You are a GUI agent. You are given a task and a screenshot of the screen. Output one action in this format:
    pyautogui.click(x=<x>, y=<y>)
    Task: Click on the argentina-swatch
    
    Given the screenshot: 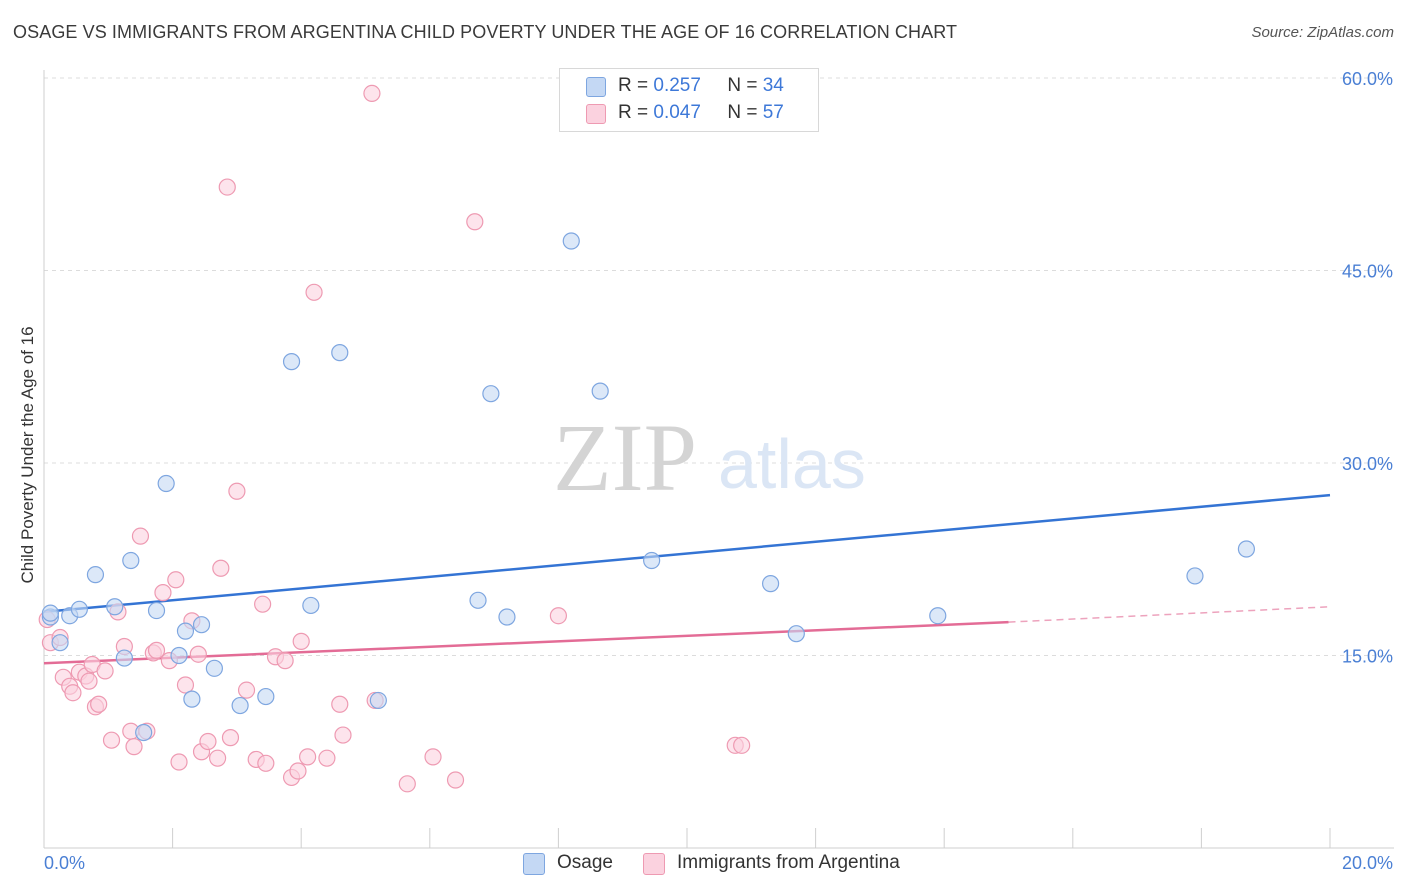 What is the action you would take?
    pyautogui.click(x=596, y=114)
    